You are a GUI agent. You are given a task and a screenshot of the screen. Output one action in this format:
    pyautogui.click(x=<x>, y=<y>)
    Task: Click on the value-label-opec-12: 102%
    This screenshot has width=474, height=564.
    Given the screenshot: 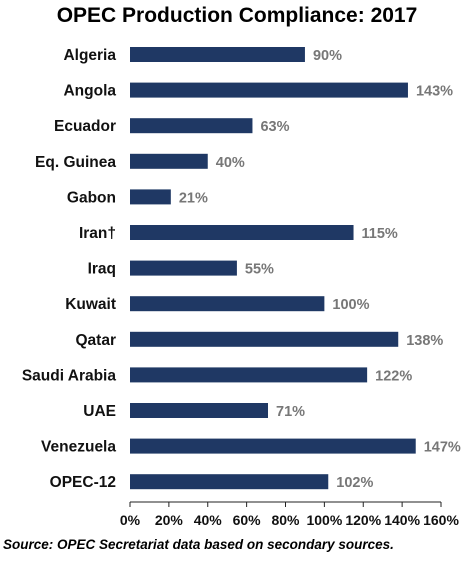 What is the action you would take?
    pyautogui.click(x=354, y=483)
    